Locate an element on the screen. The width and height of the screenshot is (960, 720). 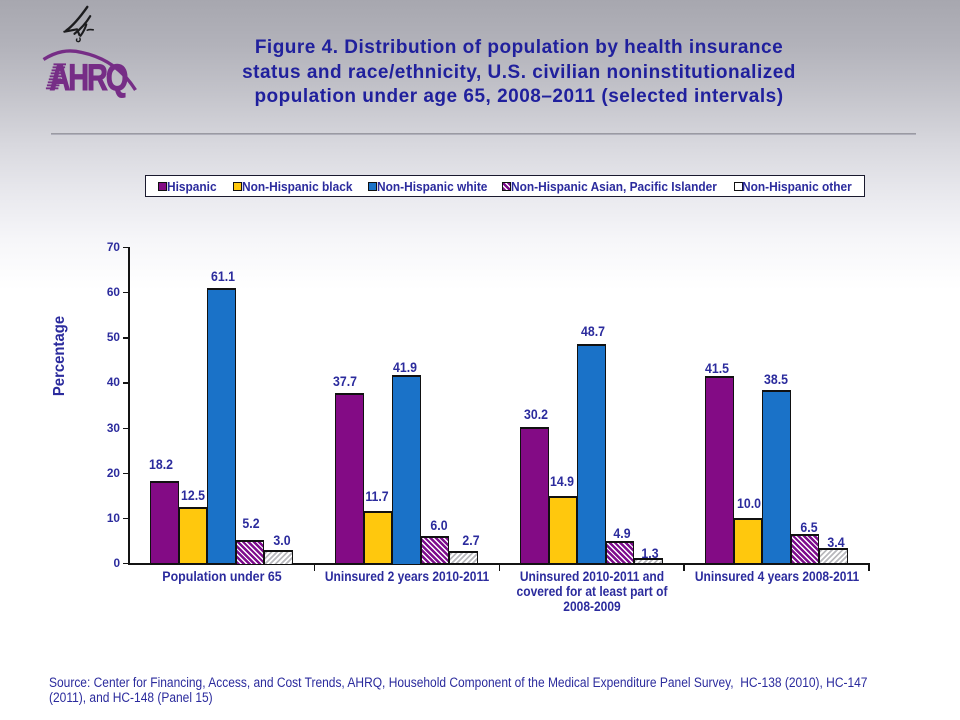
svg-text: AHRQ is located at coordinates (89, 77).